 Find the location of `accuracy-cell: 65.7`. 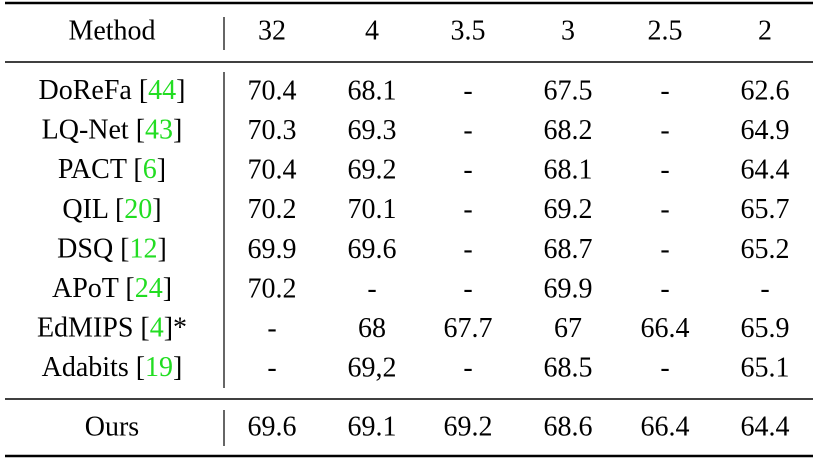

accuracy-cell: 65.7 is located at coordinates (765, 209).